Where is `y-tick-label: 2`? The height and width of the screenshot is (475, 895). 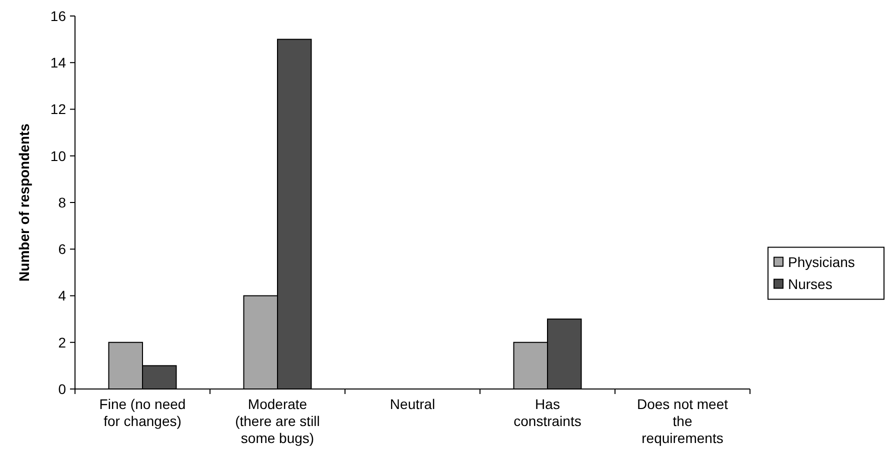
y-tick-label: 2 is located at coordinates (62, 342).